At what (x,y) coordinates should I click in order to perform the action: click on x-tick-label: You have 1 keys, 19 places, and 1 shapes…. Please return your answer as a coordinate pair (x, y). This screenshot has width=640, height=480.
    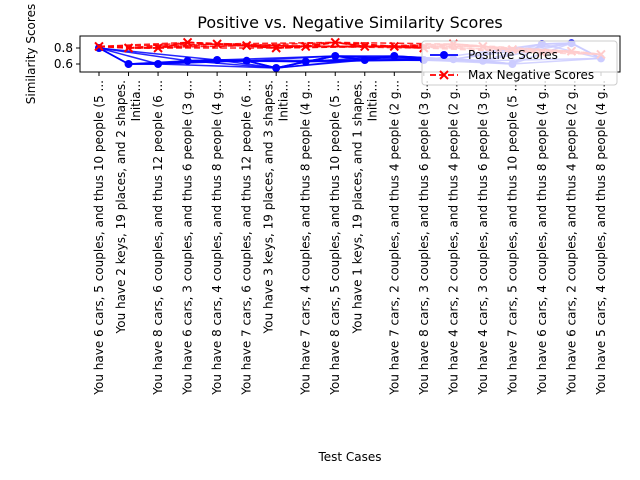
    Looking at the image, I should click on (364, 207).